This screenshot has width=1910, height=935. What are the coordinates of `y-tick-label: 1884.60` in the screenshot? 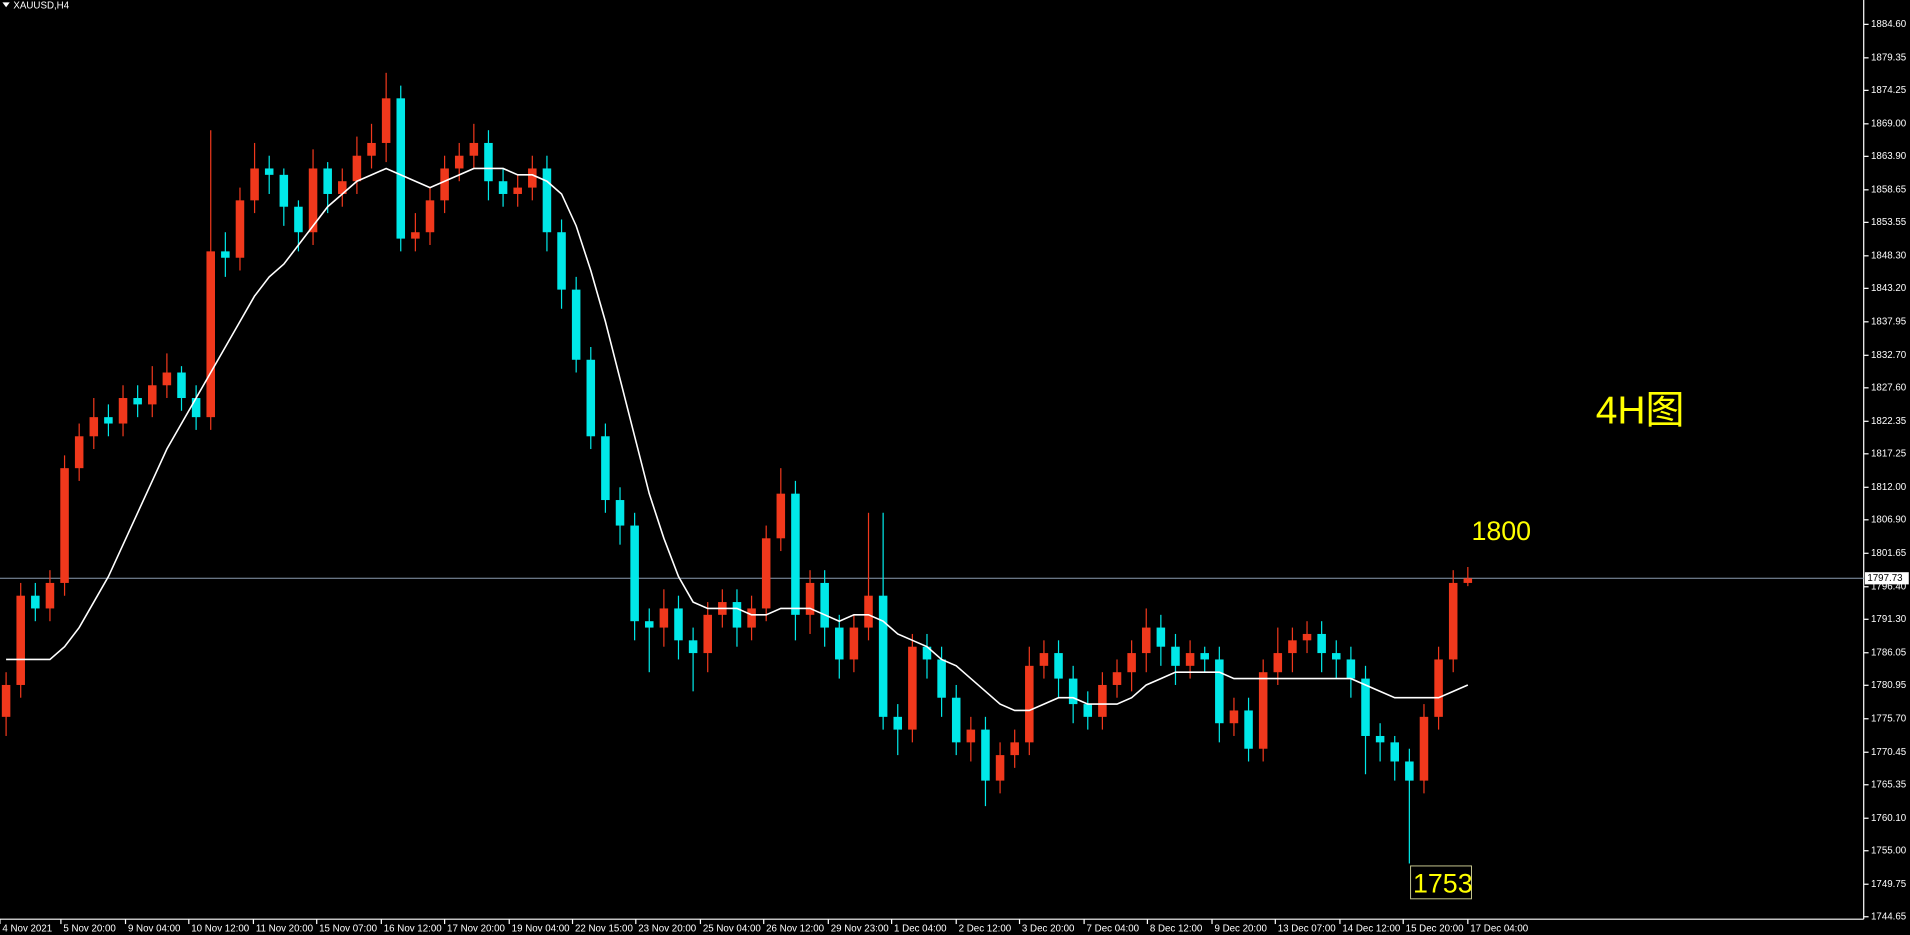 It's located at (1889, 24).